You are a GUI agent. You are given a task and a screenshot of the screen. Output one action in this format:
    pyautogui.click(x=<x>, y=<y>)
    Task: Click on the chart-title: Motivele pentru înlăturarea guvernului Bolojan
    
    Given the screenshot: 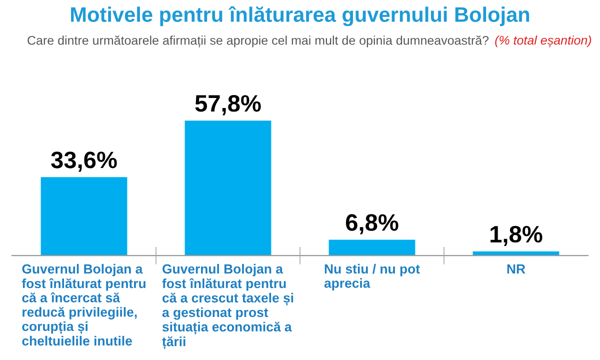 What is the action you would take?
    pyautogui.click(x=300, y=16)
    